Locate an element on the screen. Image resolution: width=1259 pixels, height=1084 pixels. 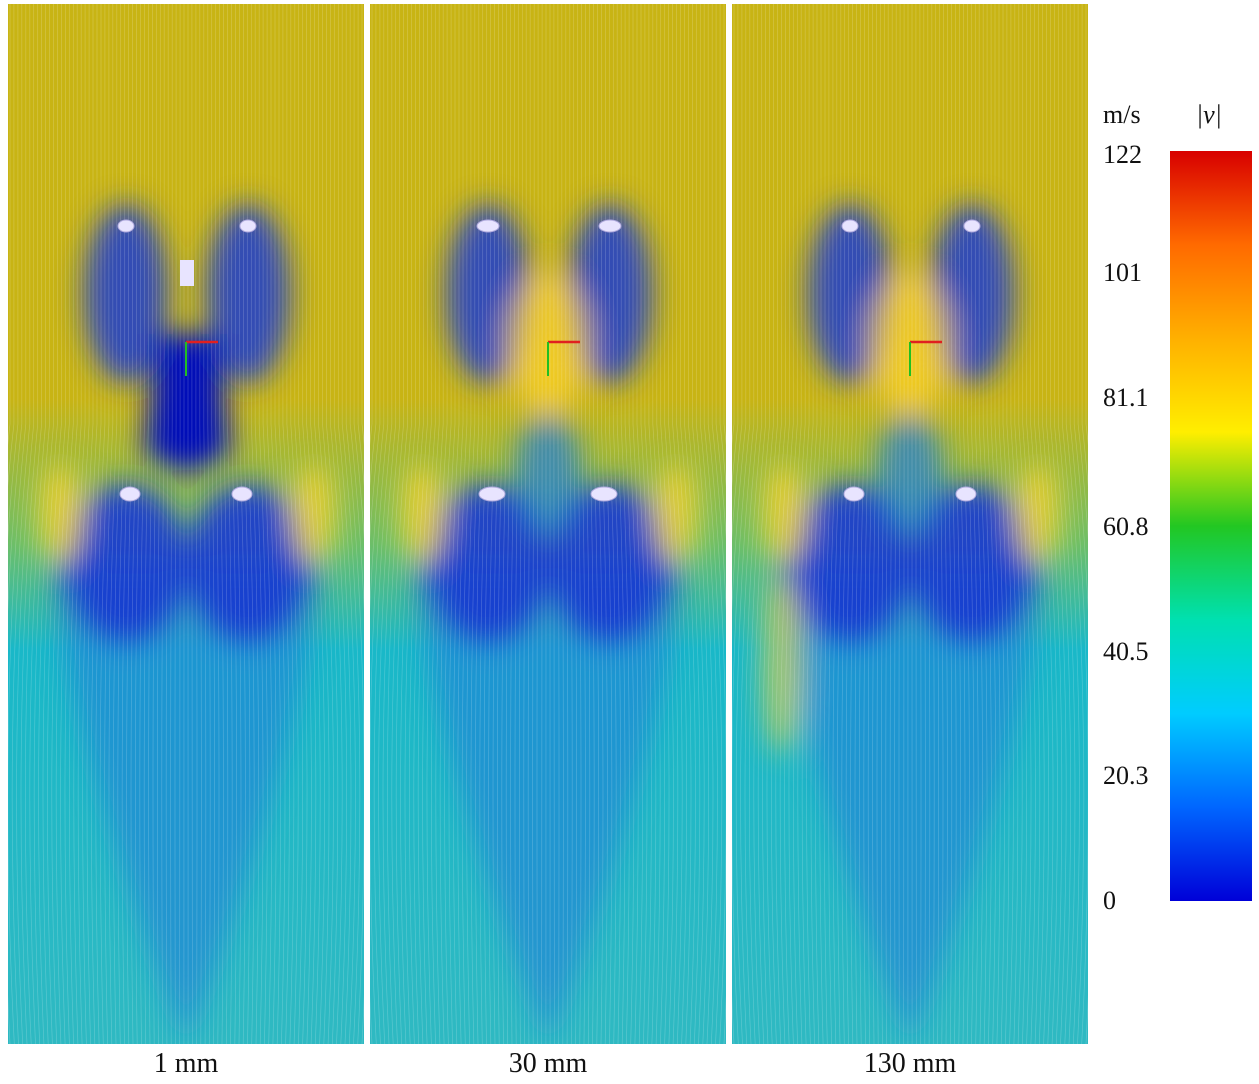
colorbar-tick-label: 122 is located at coordinates (1122, 154).